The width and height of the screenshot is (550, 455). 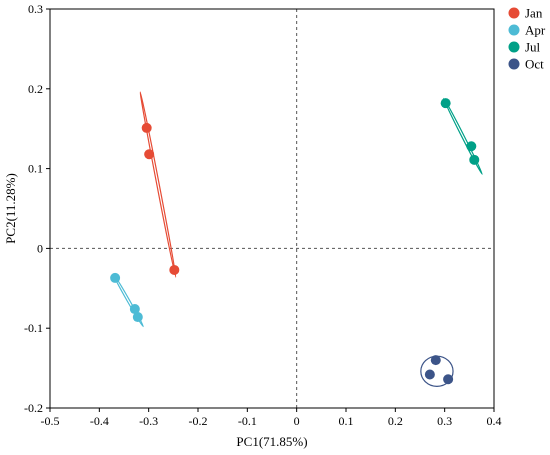 What do you see at coordinates (534, 64) in the screenshot?
I see `legend-label-oct: Oct` at bounding box center [534, 64].